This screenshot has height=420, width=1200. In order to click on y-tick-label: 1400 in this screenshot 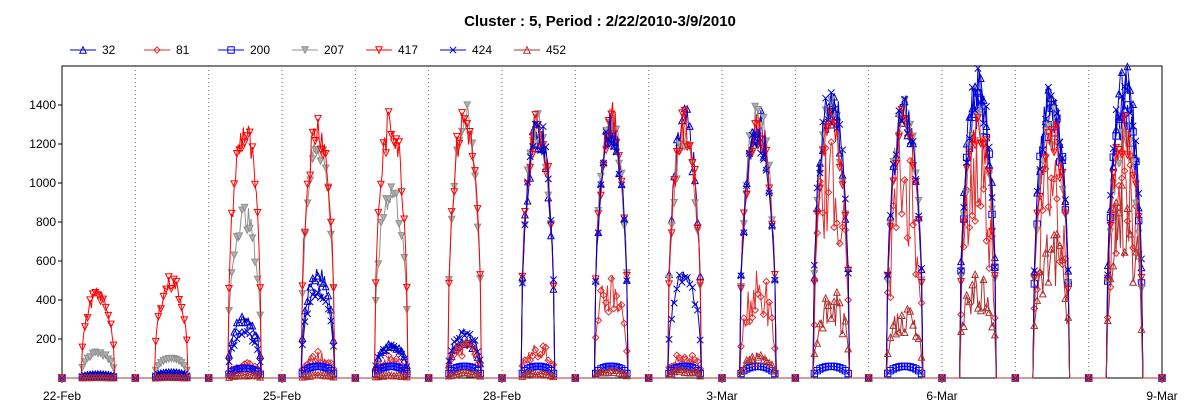, I will do `click(42, 105)`.